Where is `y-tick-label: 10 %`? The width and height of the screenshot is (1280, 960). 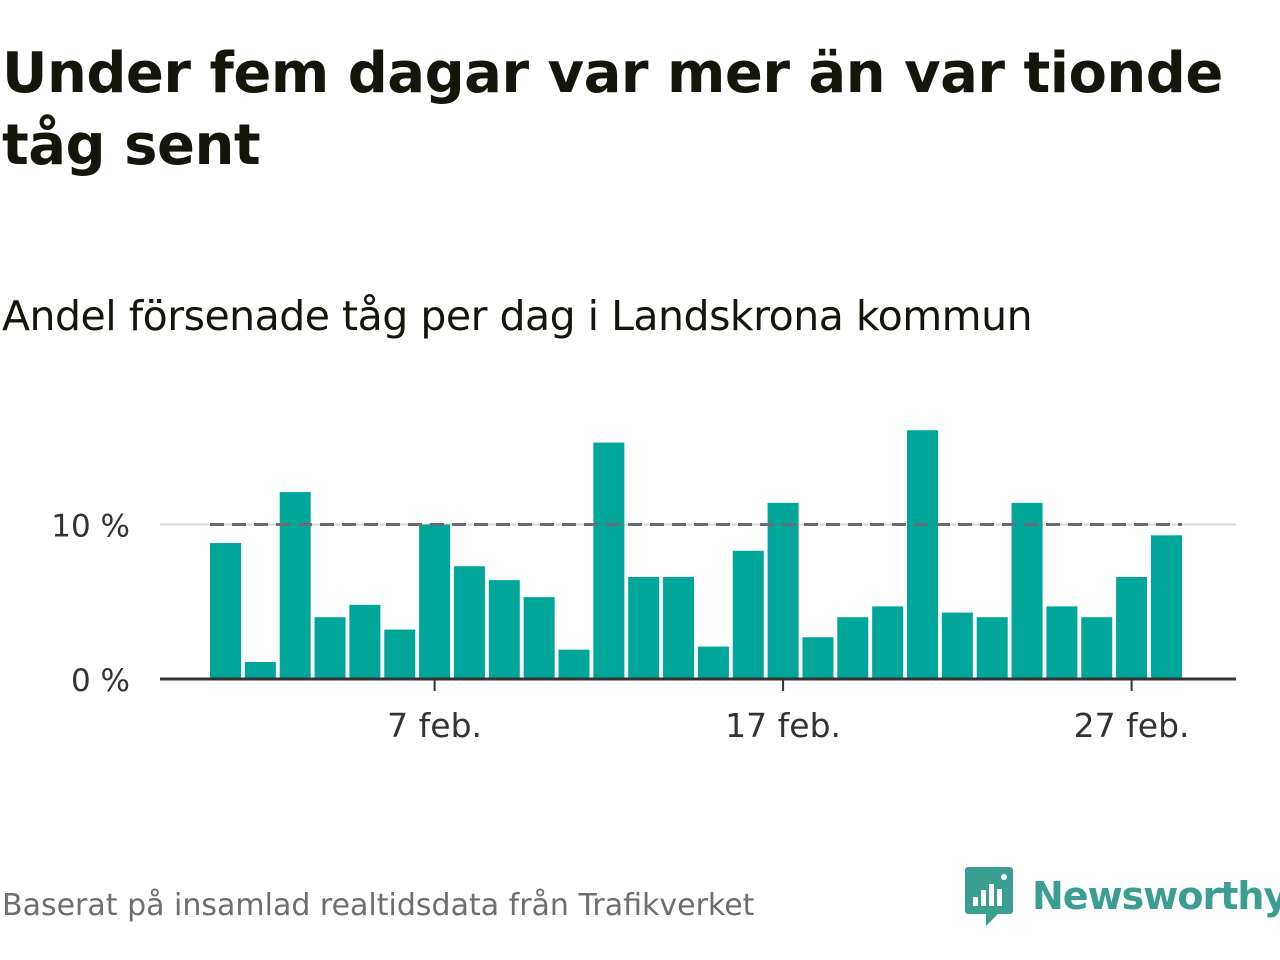
y-tick-label: 10 % is located at coordinates (90, 527).